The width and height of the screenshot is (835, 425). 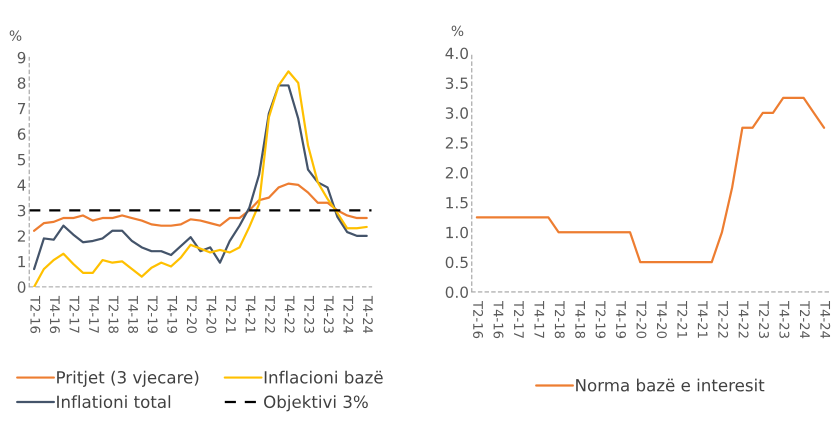 I want to click on y-tick-label: 2.0, so click(x=457, y=173).